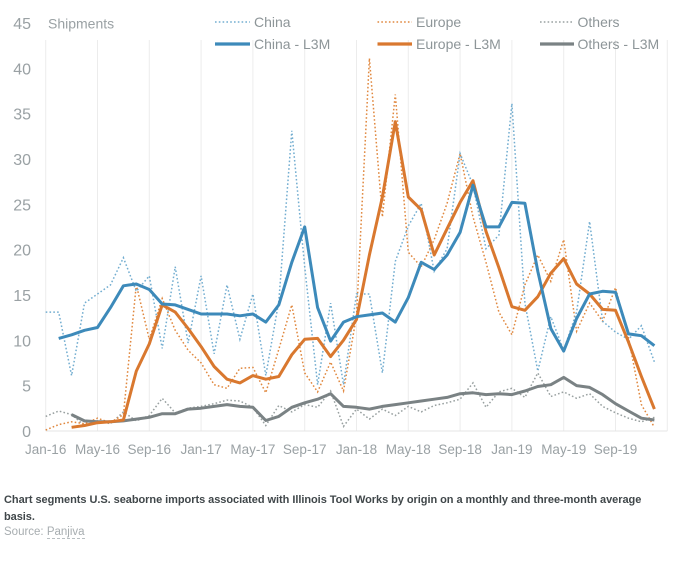 This screenshot has width=676, height=565. What do you see at coordinates (97, 449) in the screenshot?
I see `svg-text: May-16` at bounding box center [97, 449].